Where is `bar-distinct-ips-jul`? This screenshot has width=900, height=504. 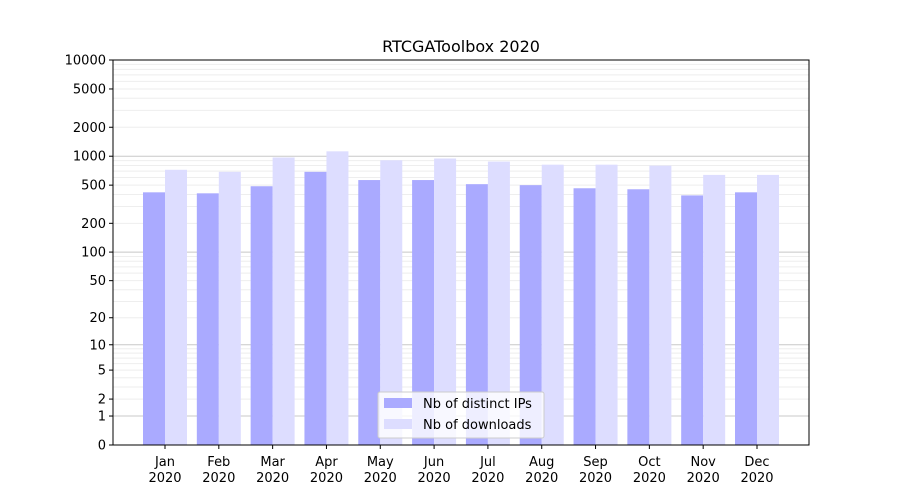 bar-distinct-ips-jul is located at coordinates (476, 314).